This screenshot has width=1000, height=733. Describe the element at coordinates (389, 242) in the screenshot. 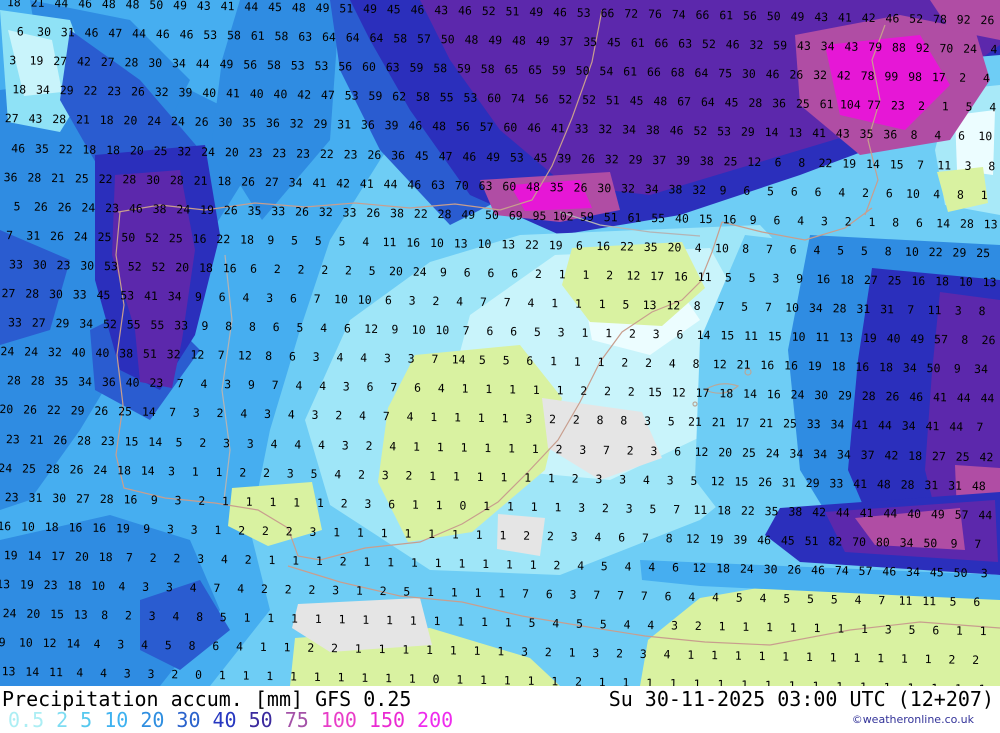

I see `grid-cell: 11` at that location.